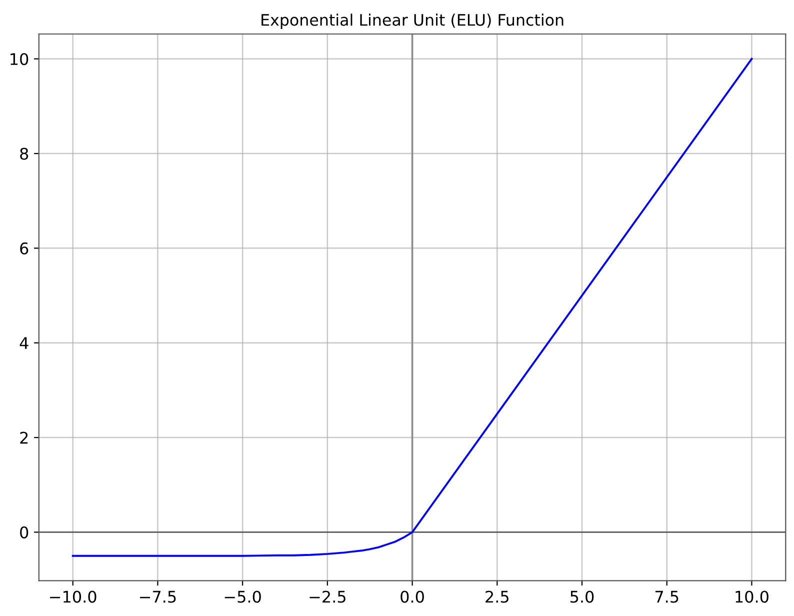 Image resolution: width=794 pixels, height=616 pixels. I want to click on x-tick-label: −2.5, so click(328, 596).